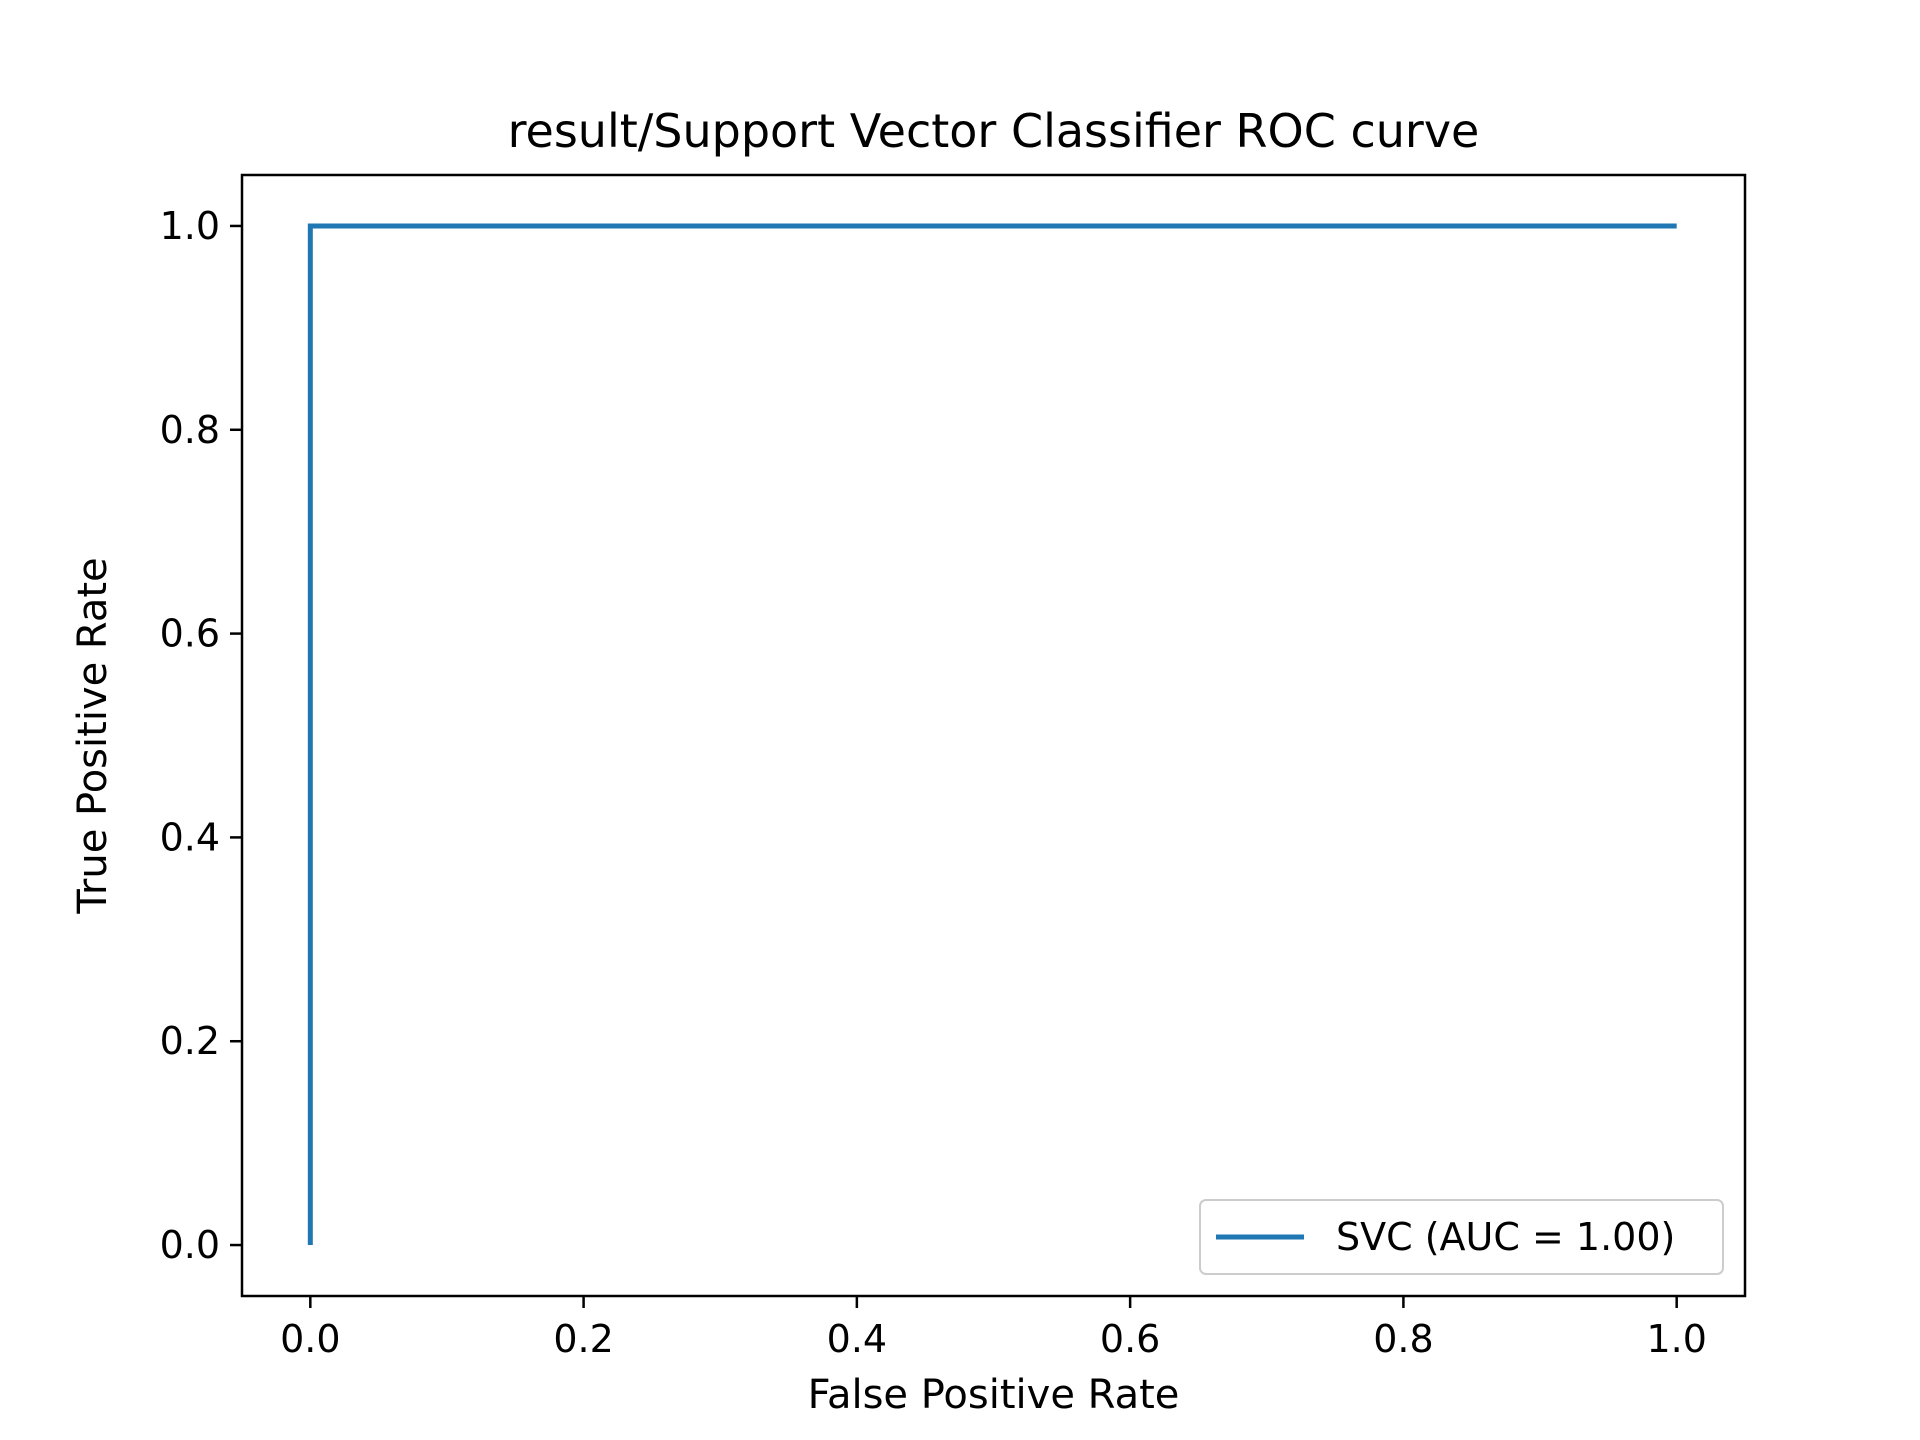 The height and width of the screenshot is (1440, 1920). I want to click on x-tick-label: 0.8, so click(1403, 1339).